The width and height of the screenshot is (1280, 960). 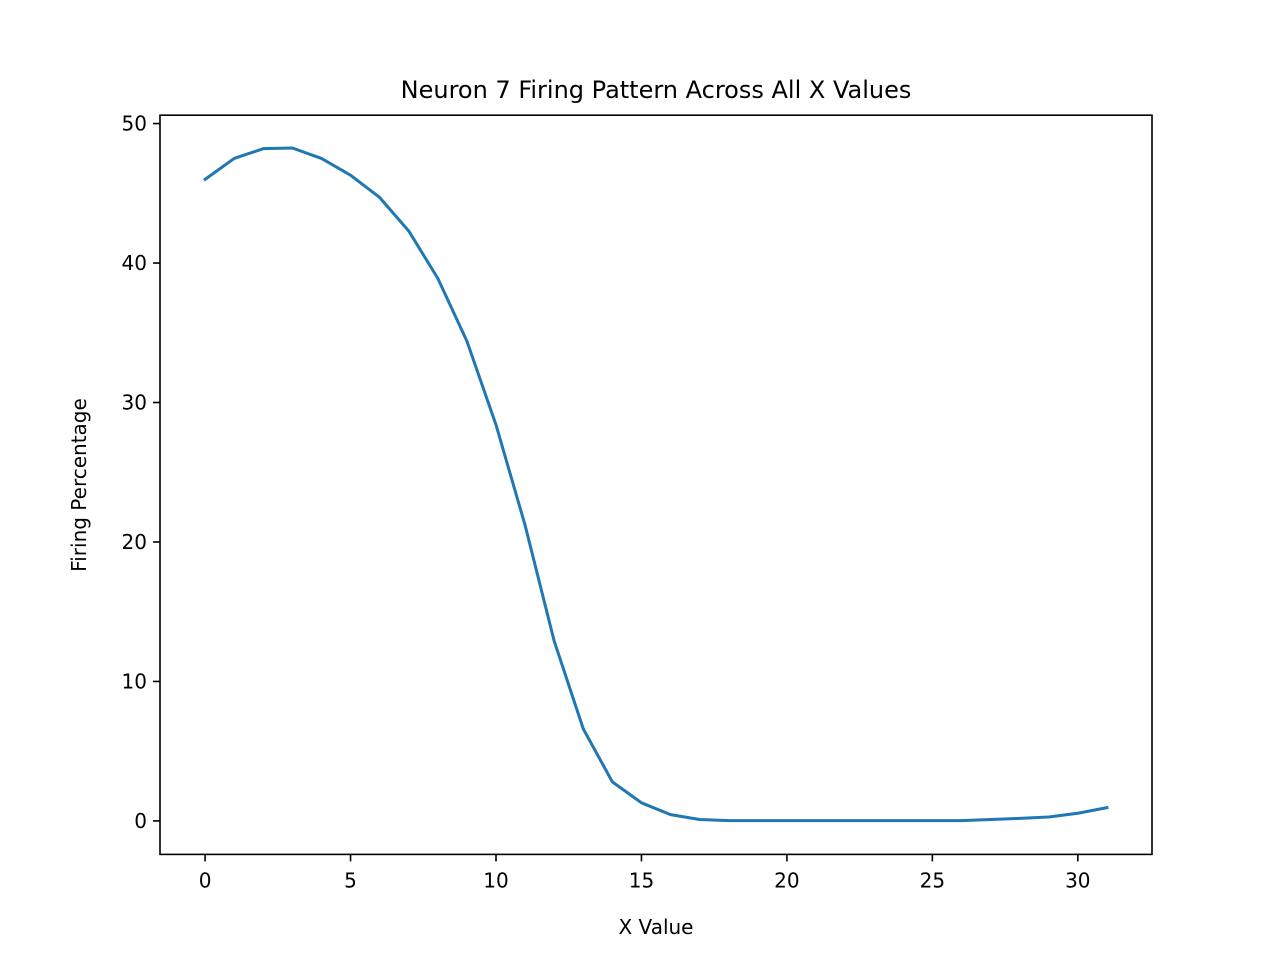 I want to click on x-tick-label: 30, so click(x=1077, y=880).